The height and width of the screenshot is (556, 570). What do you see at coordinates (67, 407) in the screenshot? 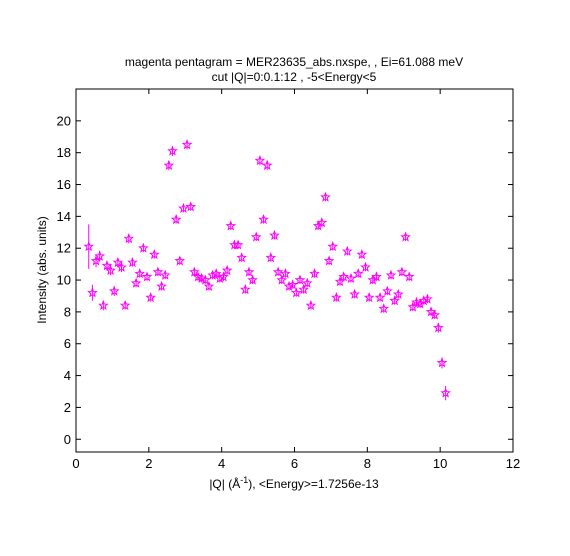
I see `y-tick-label: 2` at bounding box center [67, 407].